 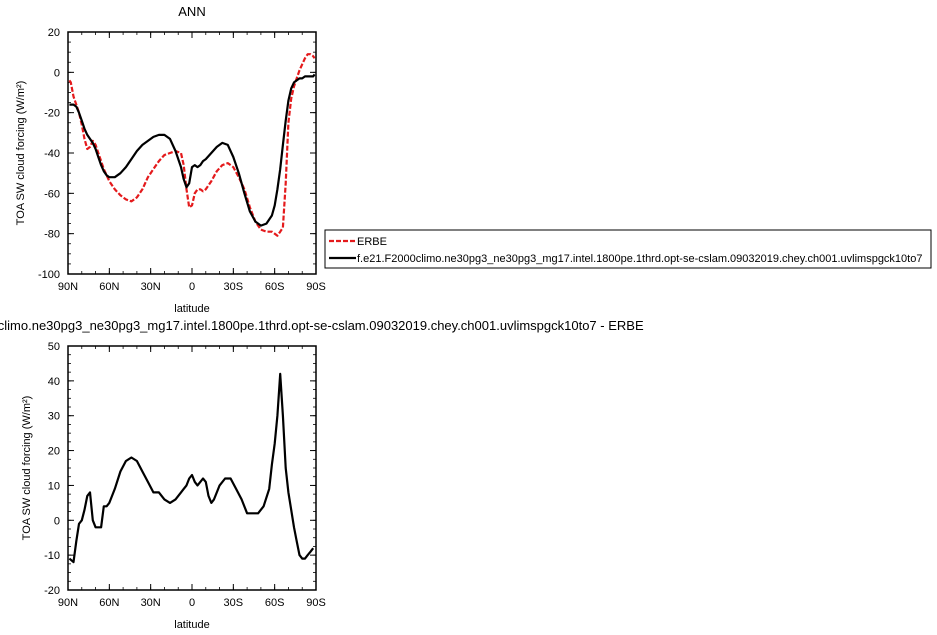 What do you see at coordinates (52, 194) in the screenshot?
I see `y-tick-label: -60` at bounding box center [52, 194].